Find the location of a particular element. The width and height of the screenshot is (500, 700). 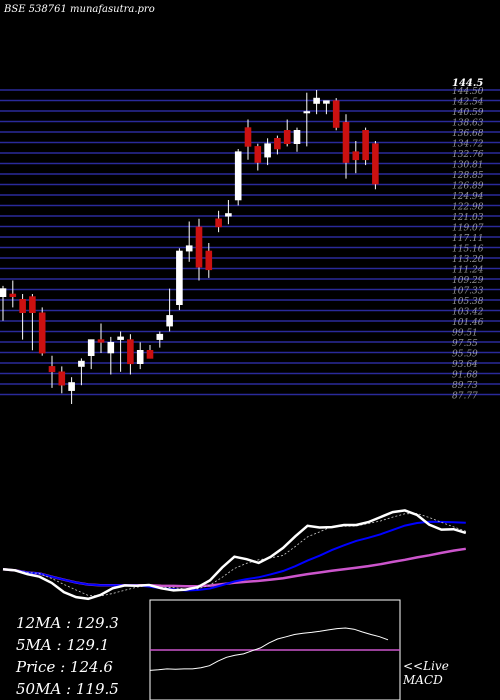

price-axis-tick: 134.72 is located at coordinates (468, 145).